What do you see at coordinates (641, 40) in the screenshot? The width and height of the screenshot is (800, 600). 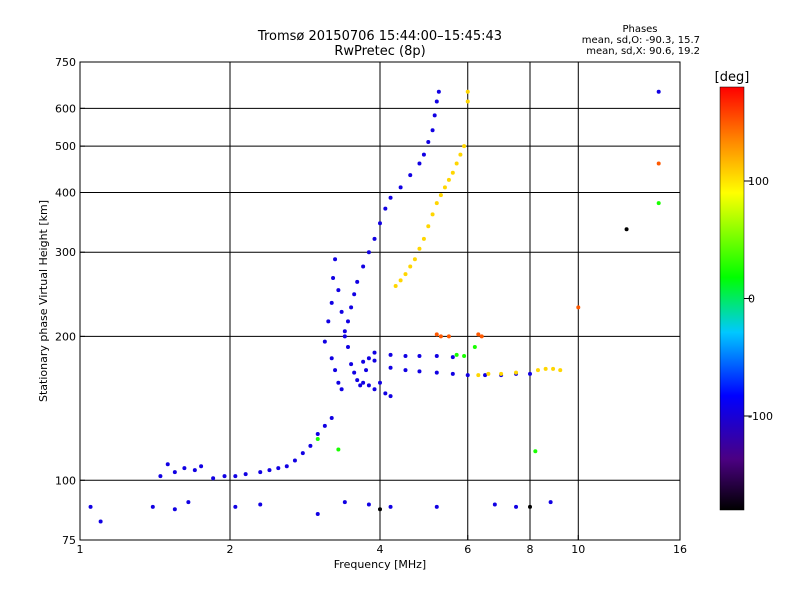 I see `stats-o-line: mean, sd,O: -90.3, 15.7` at bounding box center [641, 40].